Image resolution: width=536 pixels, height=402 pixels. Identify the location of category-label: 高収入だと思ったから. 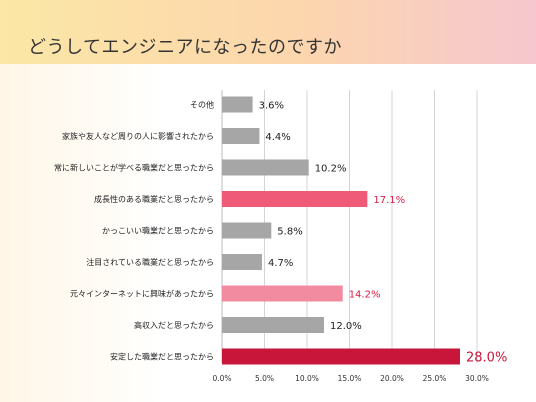
(174, 325).